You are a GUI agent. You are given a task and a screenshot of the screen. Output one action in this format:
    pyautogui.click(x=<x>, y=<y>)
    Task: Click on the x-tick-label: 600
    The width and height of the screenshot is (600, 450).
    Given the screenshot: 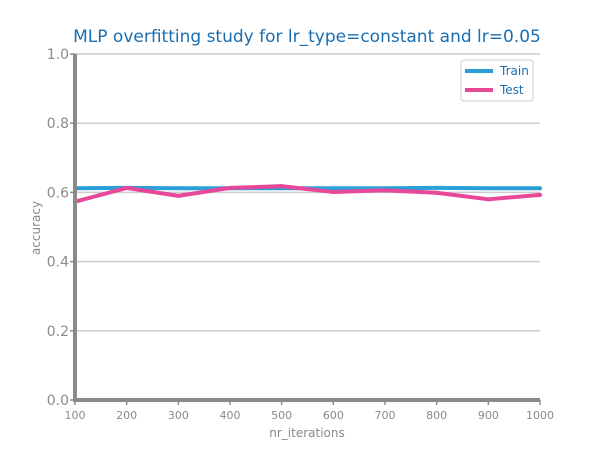 What is the action you would take?
    pyautogui.click(x=333, y=415)
    